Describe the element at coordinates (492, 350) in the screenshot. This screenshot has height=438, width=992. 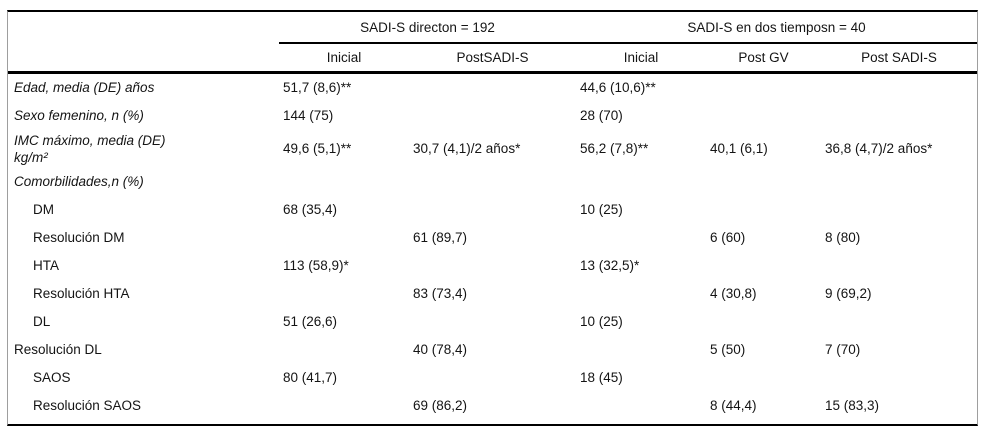
I see `table-row: Resolución DL 40 (78,4) 5 (50) 7 (70)` at that location.